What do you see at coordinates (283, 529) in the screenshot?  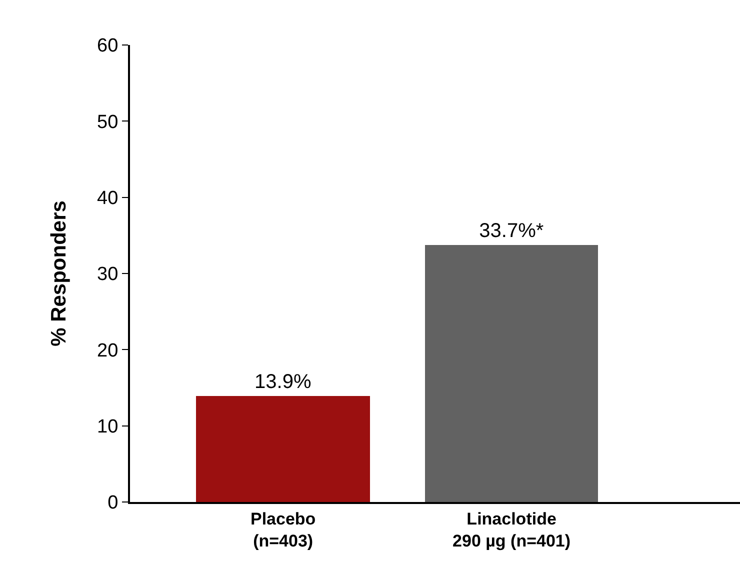 I see `x-tick-label: Placebo (n=403)` at bounding box center [283, 529].